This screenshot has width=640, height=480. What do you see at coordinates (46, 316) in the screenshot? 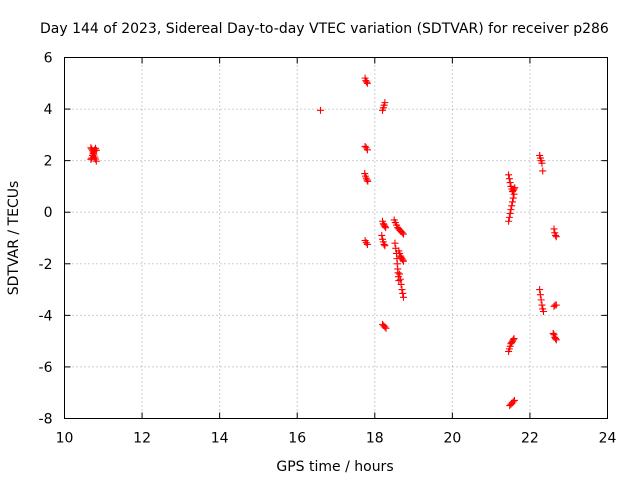
I see `y-tick-label: -4` at bounding box center [46, 316].